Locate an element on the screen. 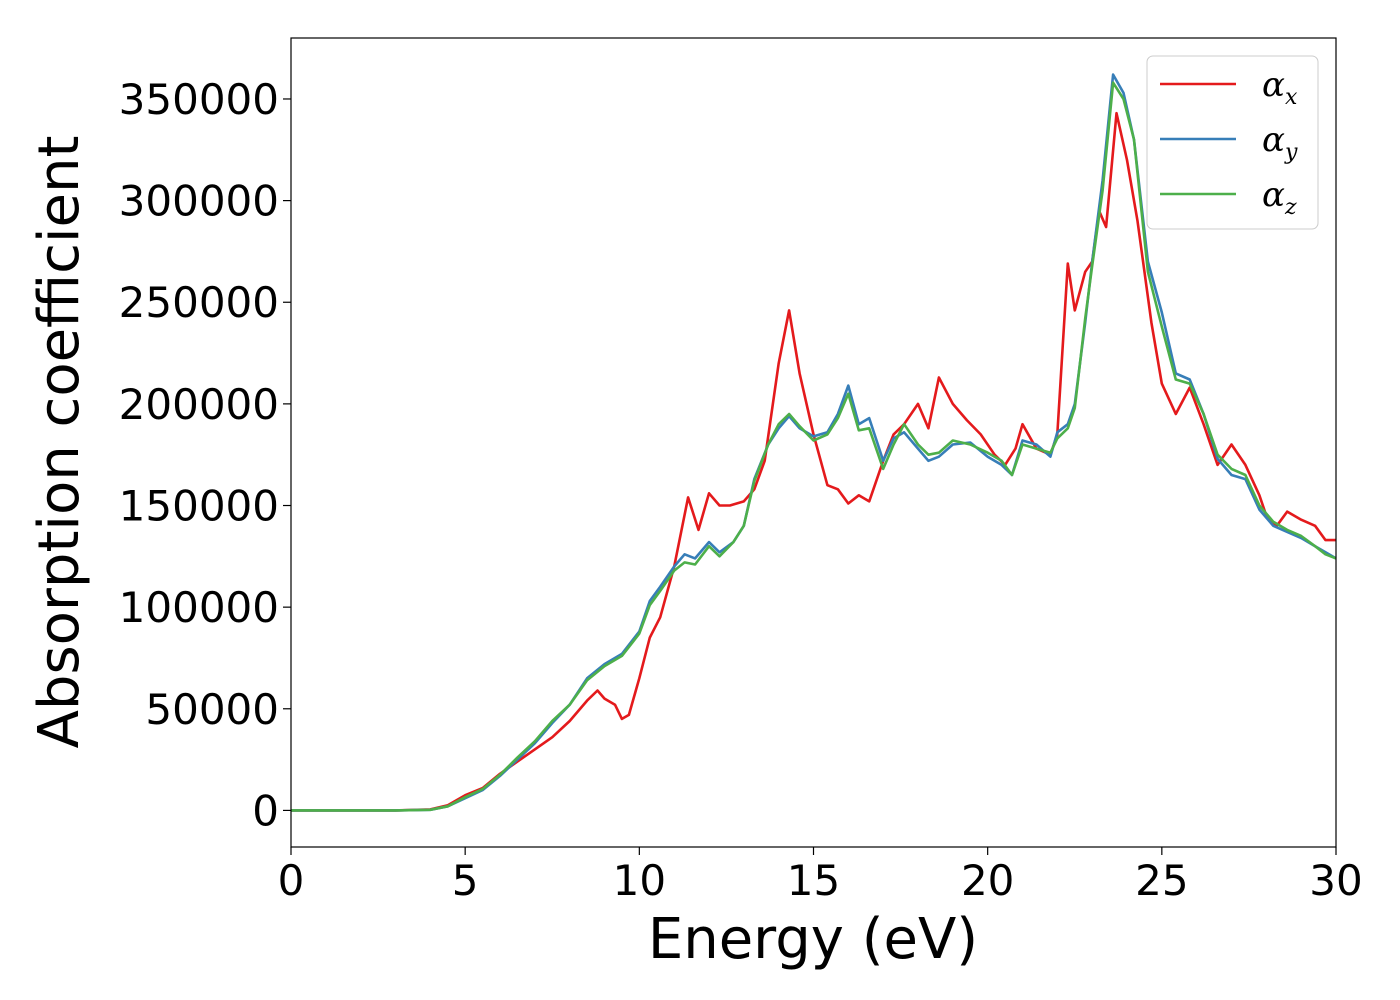 The width and height of the screenshot is (1400, 1000). legend-label-x: αx is located at coordinates (1280, 87).